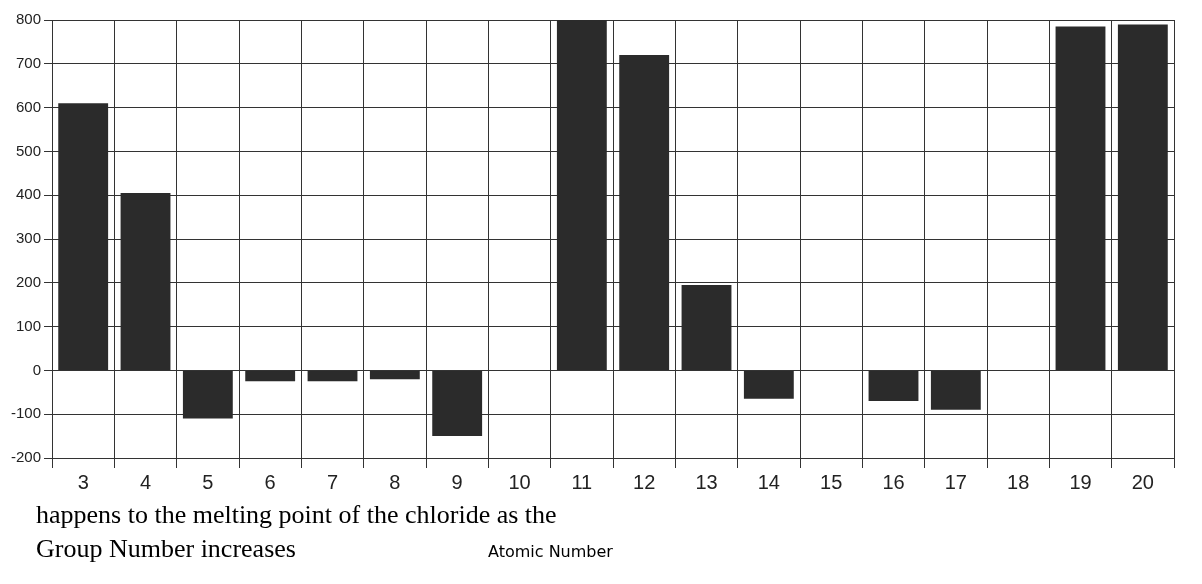  Describe the element at coordinates (26, 413) in the screenshot. I see `y-tick-label: -100` at that location.